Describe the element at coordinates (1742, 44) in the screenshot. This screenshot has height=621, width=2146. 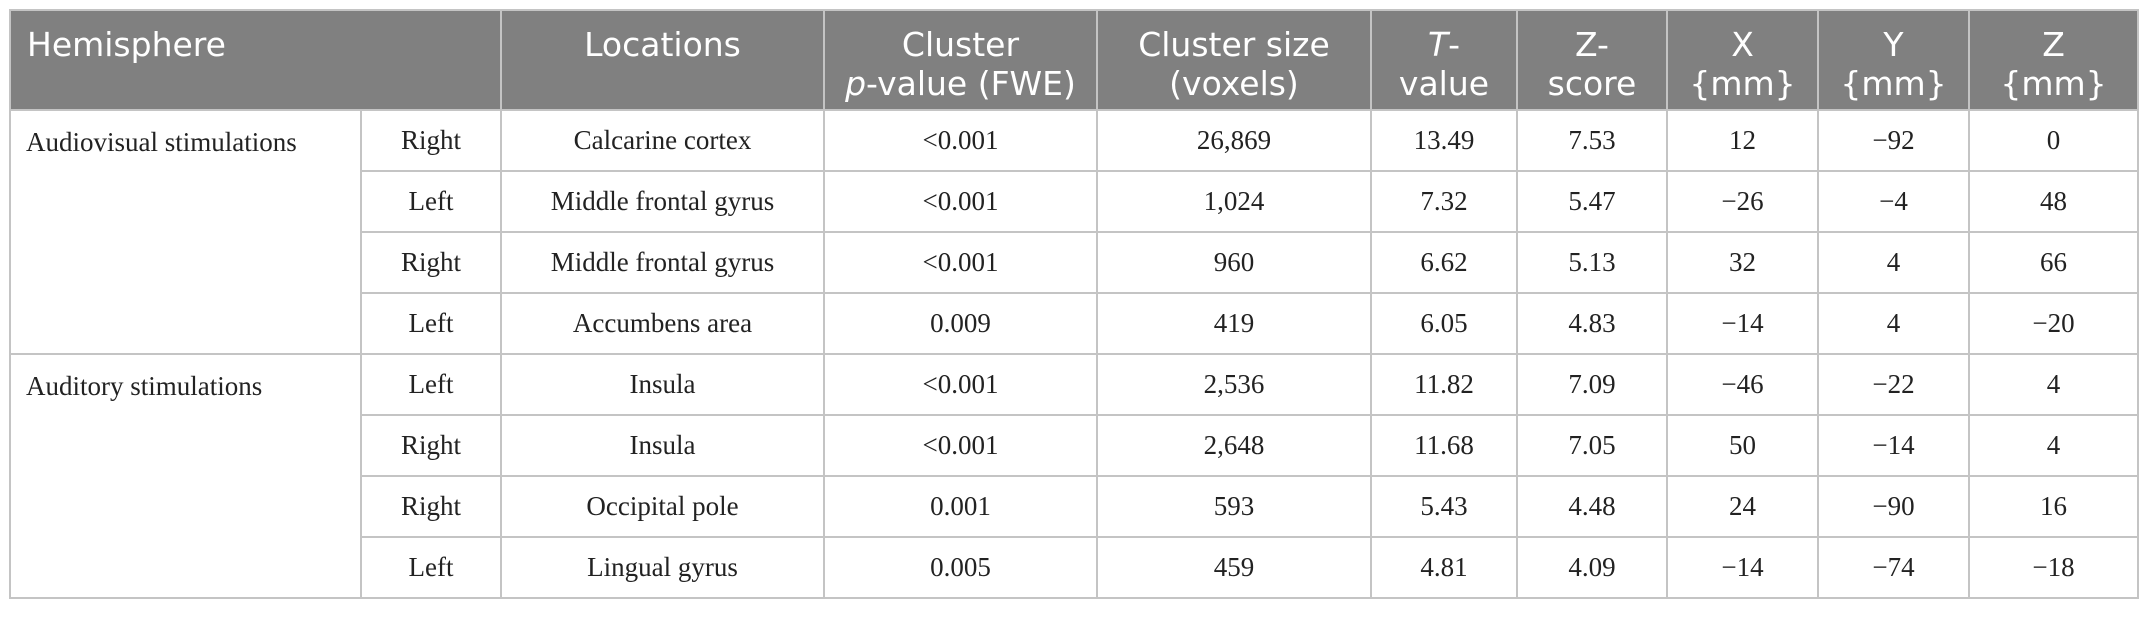
I see `header-x-mm-line1: X` at that location.